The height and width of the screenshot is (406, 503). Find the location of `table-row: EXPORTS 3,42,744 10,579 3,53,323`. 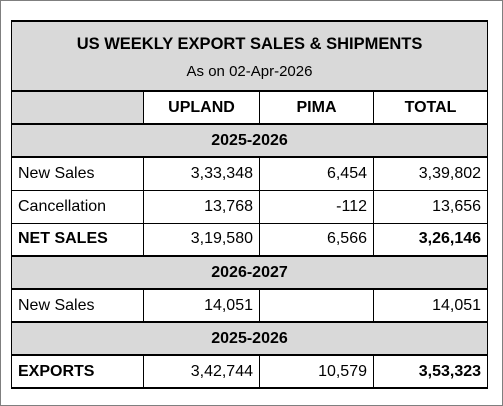

table-row: EXPORTS 3,42,744 10,579 3,53,323 is located at coordinates (250, 371).